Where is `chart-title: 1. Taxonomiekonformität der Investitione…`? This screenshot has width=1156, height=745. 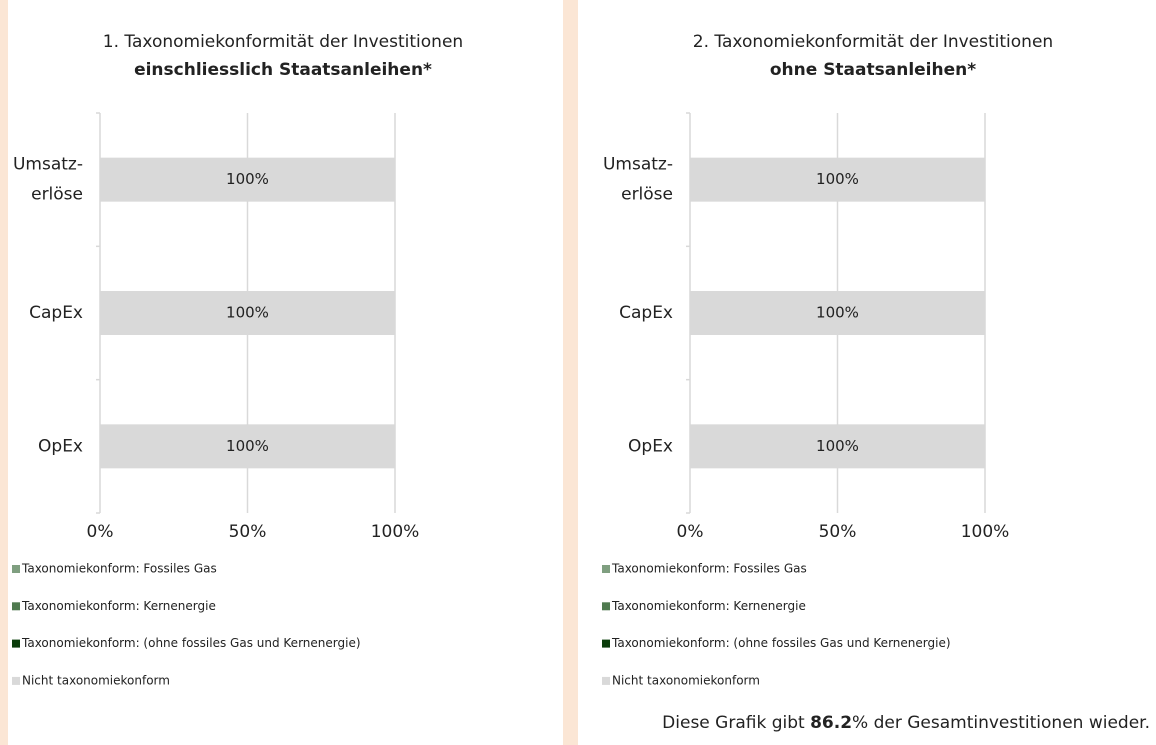 chart-title: 1. Taxonomiekonformität der Investitione… is located at coordinates (283, 42).